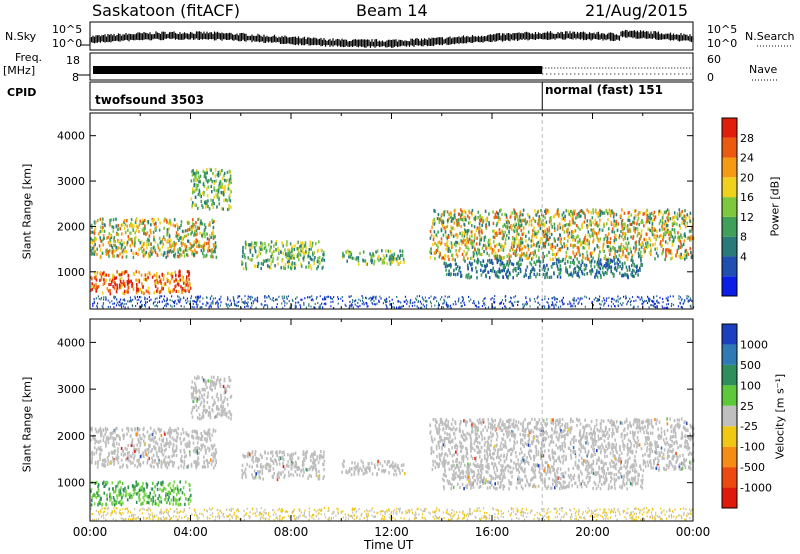 This screenshot has height=554, width=800. I want to click on nsky-label: N.Sky, so click(21, 36).